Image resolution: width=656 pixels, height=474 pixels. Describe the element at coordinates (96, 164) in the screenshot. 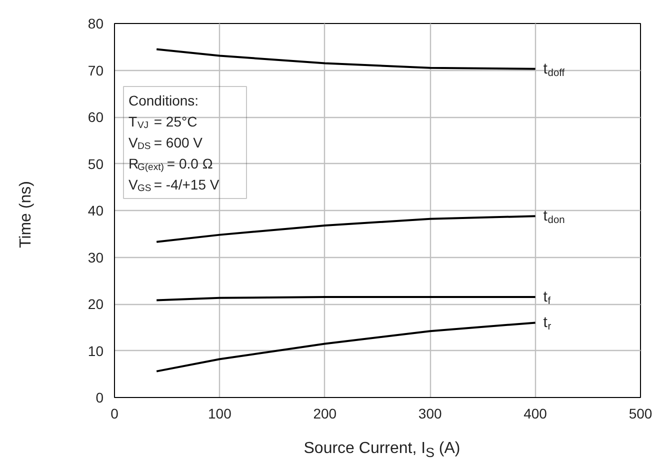

I see `y-tick-label: 50` at that location.